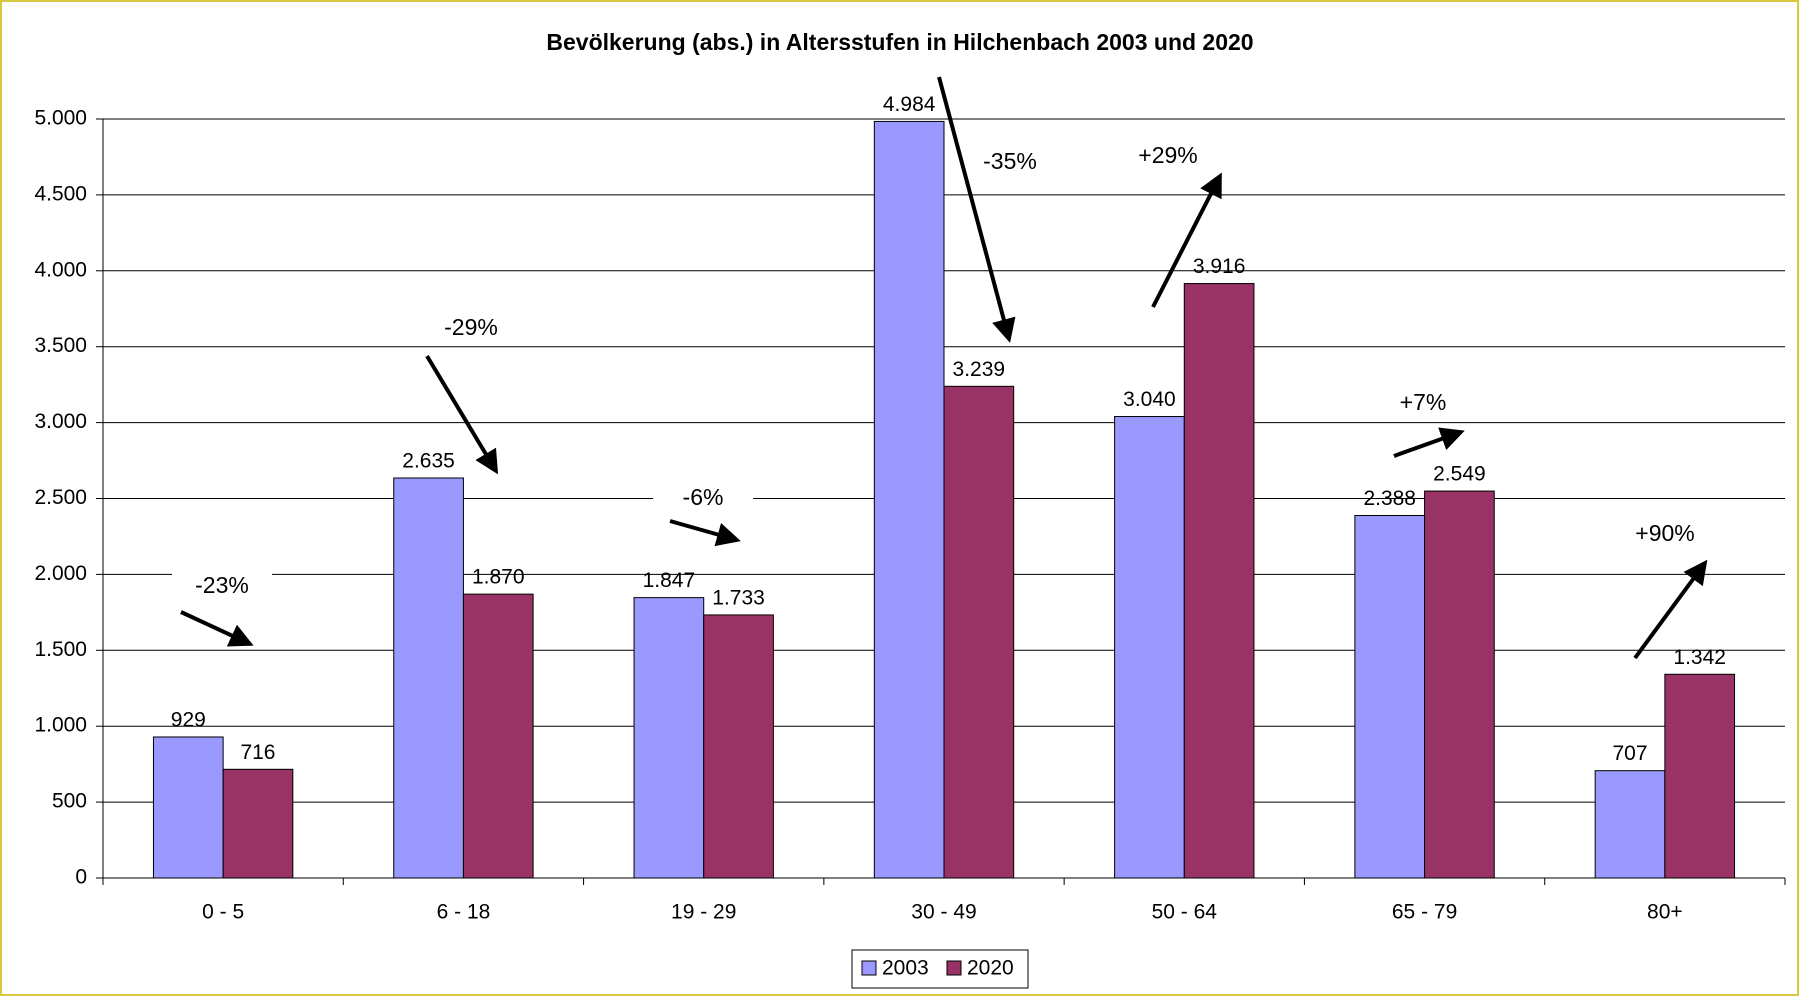 This screenshot has width=1799, height=996. I want to click on x-tick-label: 19 - 29, so click(703, 912).